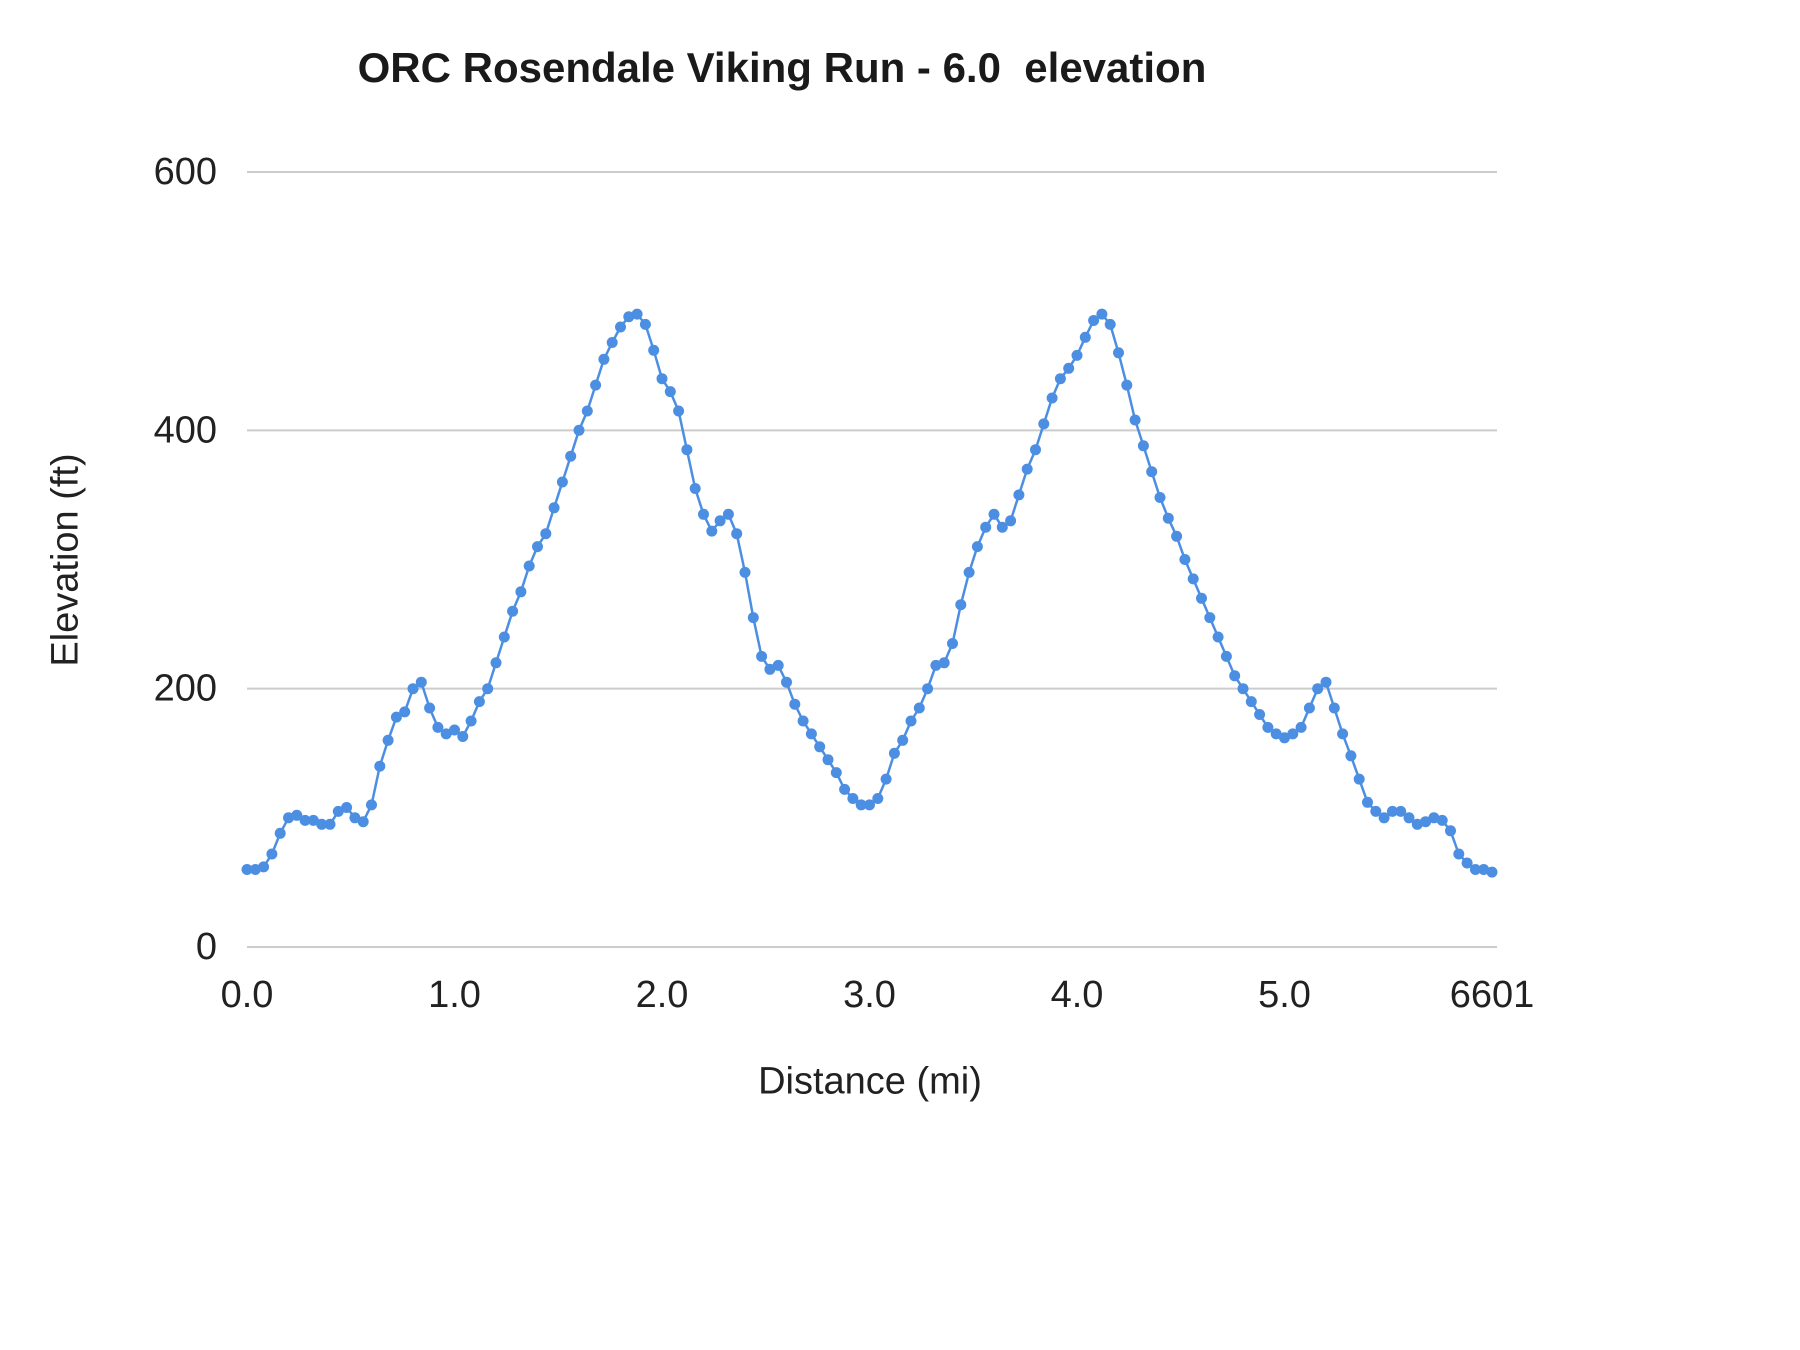 This screenshot has width=1800, height=1350. Describe the element at coordinates (662, 995) in the screenshot. I see `x-tick-label: 2.0` at that location.